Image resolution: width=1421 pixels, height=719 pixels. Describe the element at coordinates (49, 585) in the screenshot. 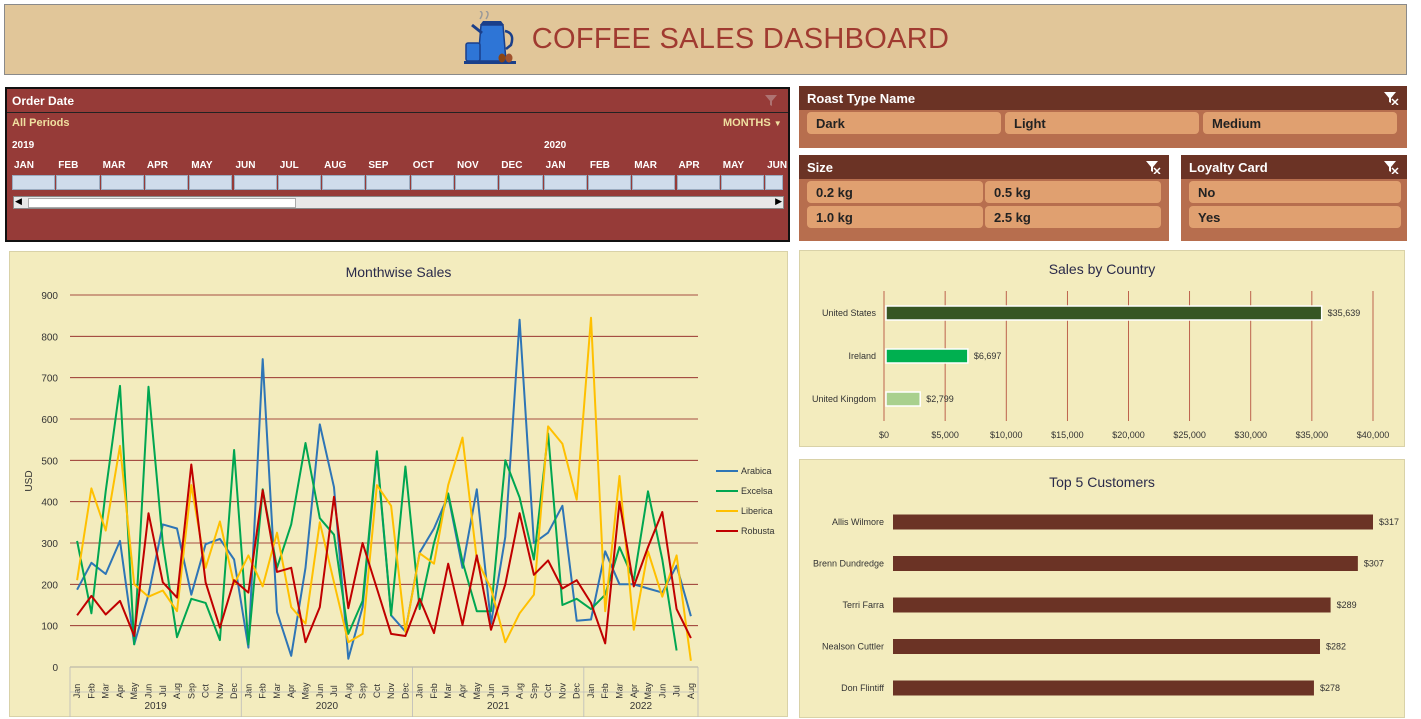

I see `y-tick-label: 200` at that location.